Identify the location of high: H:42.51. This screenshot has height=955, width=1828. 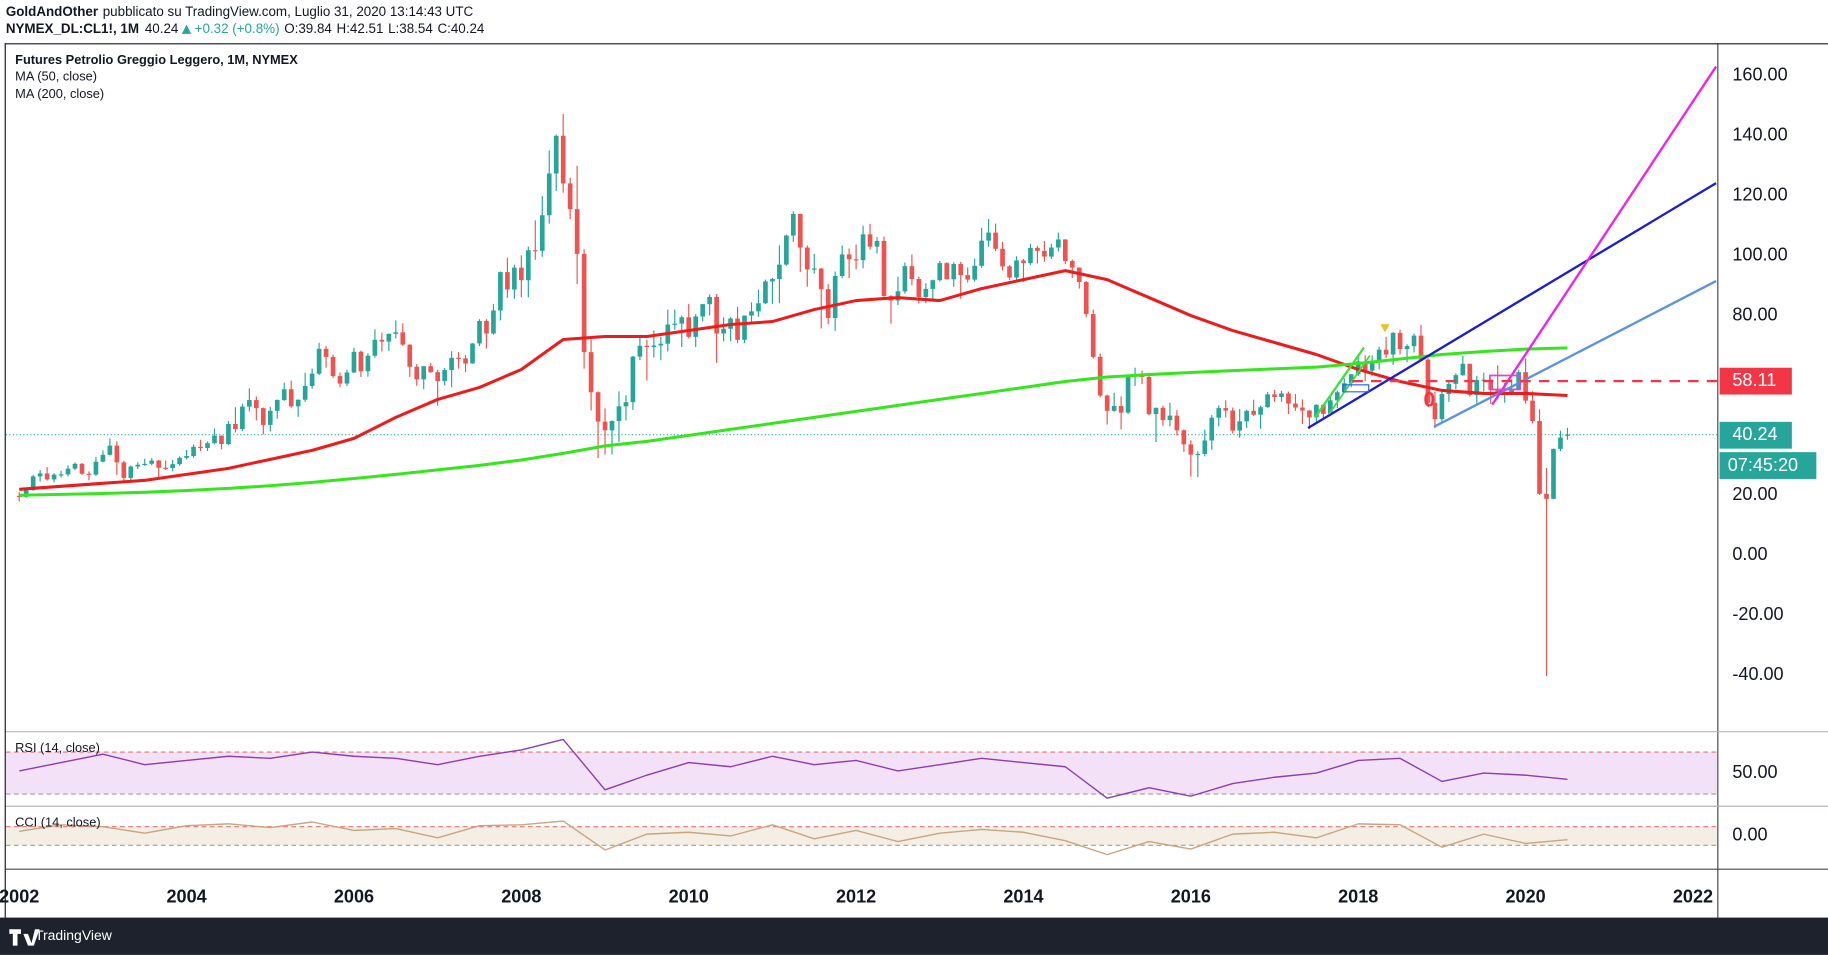
(360, 28).